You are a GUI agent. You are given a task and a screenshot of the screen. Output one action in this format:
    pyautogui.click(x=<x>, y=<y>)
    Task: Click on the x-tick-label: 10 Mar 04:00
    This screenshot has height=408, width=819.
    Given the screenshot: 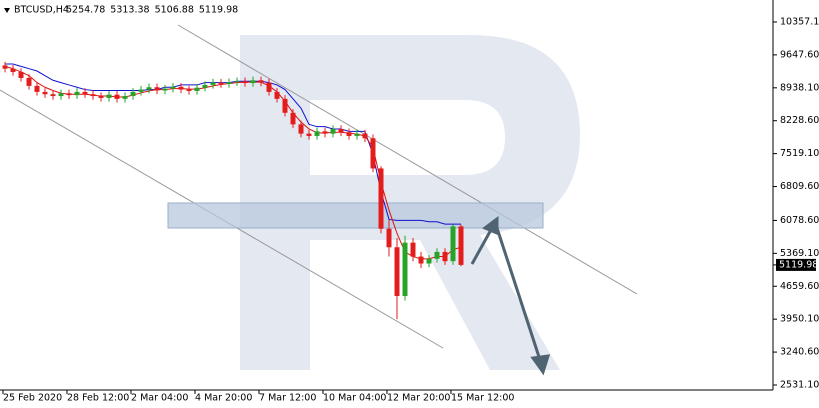 What is the action you would take?
    pyautogui.click(x=354, y=398)
    